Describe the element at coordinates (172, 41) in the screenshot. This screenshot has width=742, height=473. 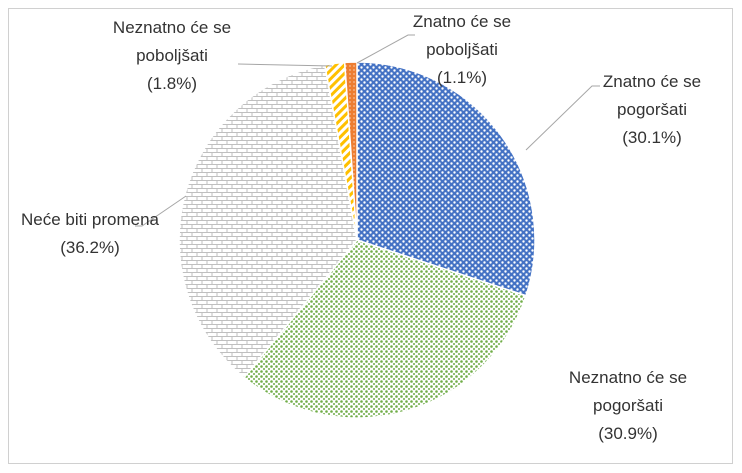
I see `label-name: Neznatno će se poboljšati` at that location.